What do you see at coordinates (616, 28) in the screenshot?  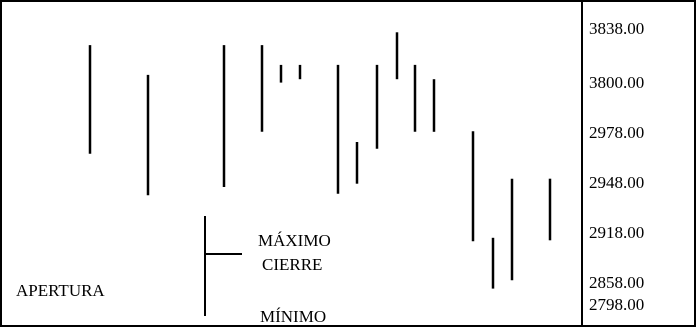 I see `y-tick-label: 3838.00` at bounding box center [616, 28].